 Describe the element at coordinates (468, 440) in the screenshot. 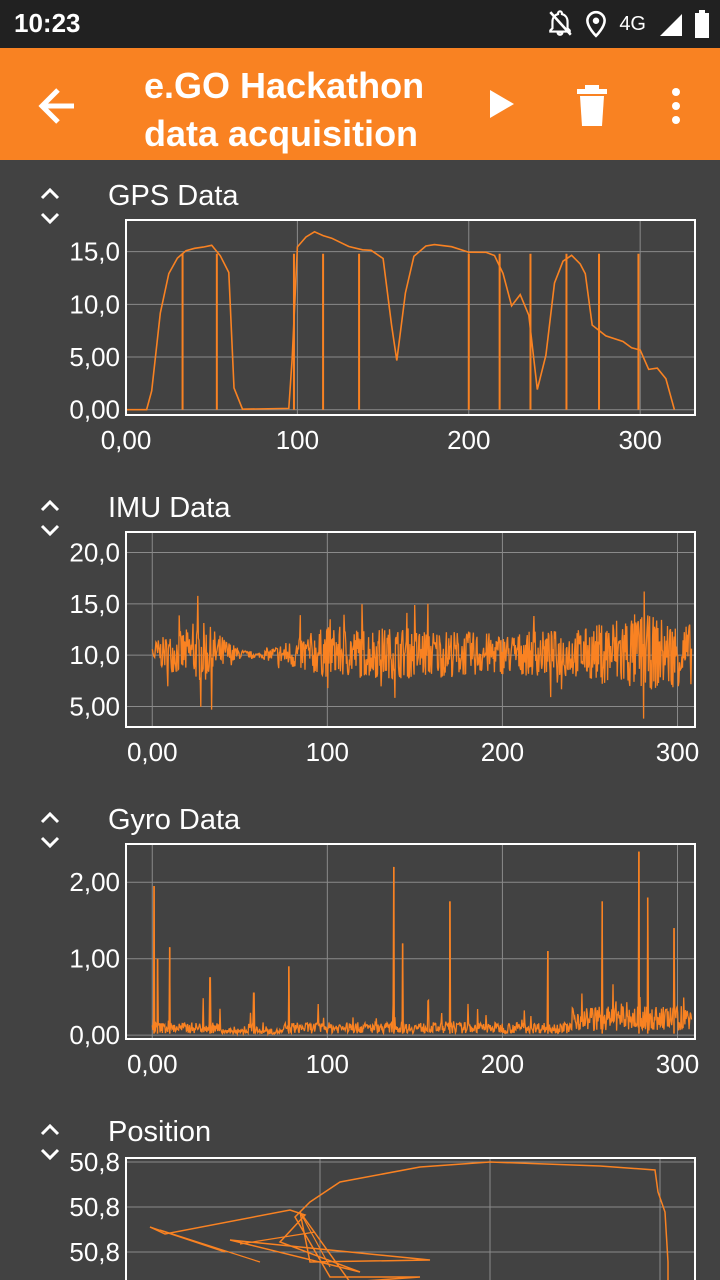

I see `gps-xtick-label: 200` at that location.